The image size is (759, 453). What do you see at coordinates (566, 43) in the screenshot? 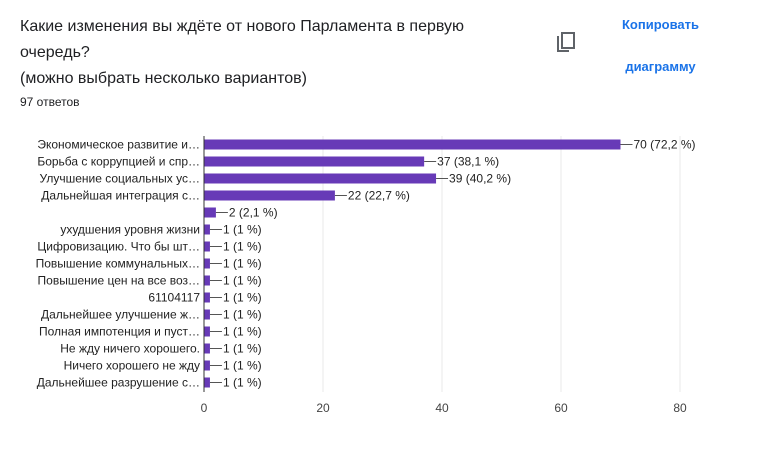
I see `copy-icon` at bounding box center [566, 43].